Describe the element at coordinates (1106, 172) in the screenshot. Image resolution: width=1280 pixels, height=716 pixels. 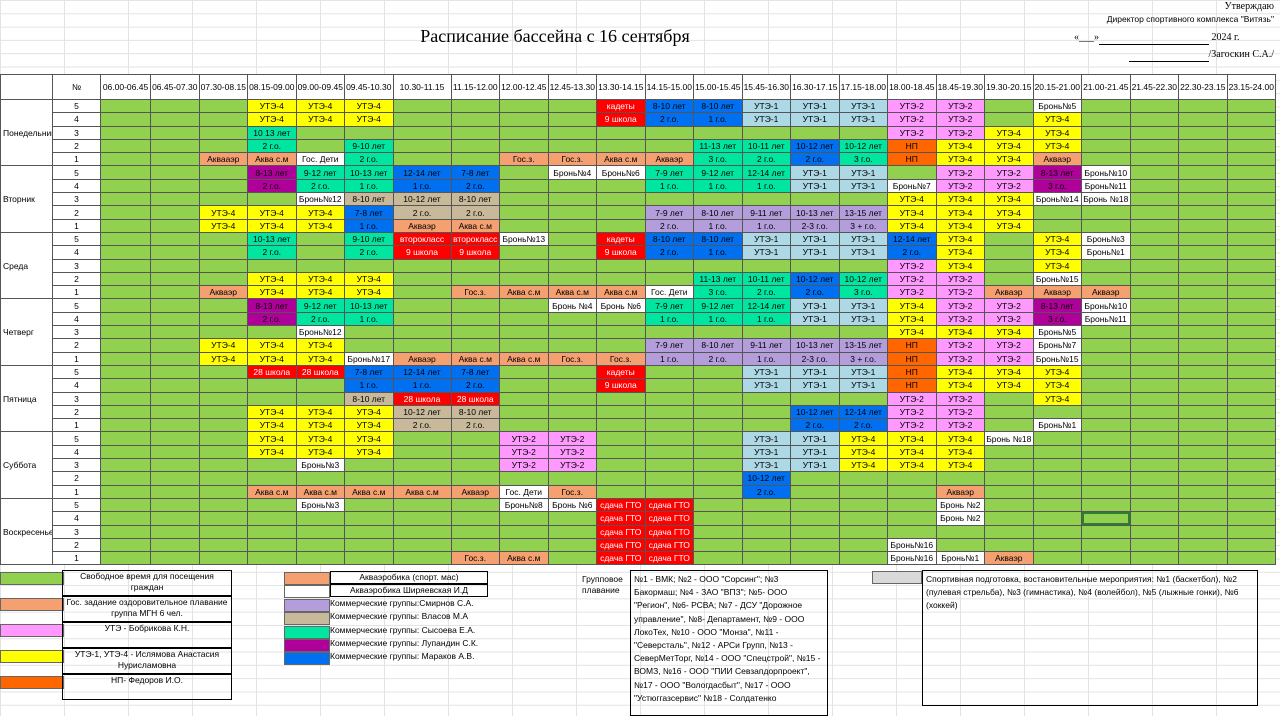
I see `schedule-cell: Бронь№10` at that location.